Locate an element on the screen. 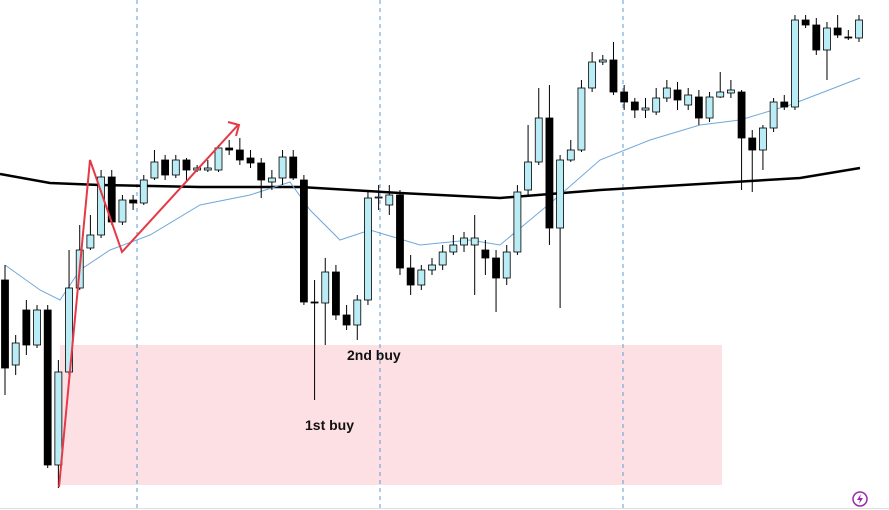 This screenshot has height=510, width=889. path-arrow is located at coordinates (148, 306).